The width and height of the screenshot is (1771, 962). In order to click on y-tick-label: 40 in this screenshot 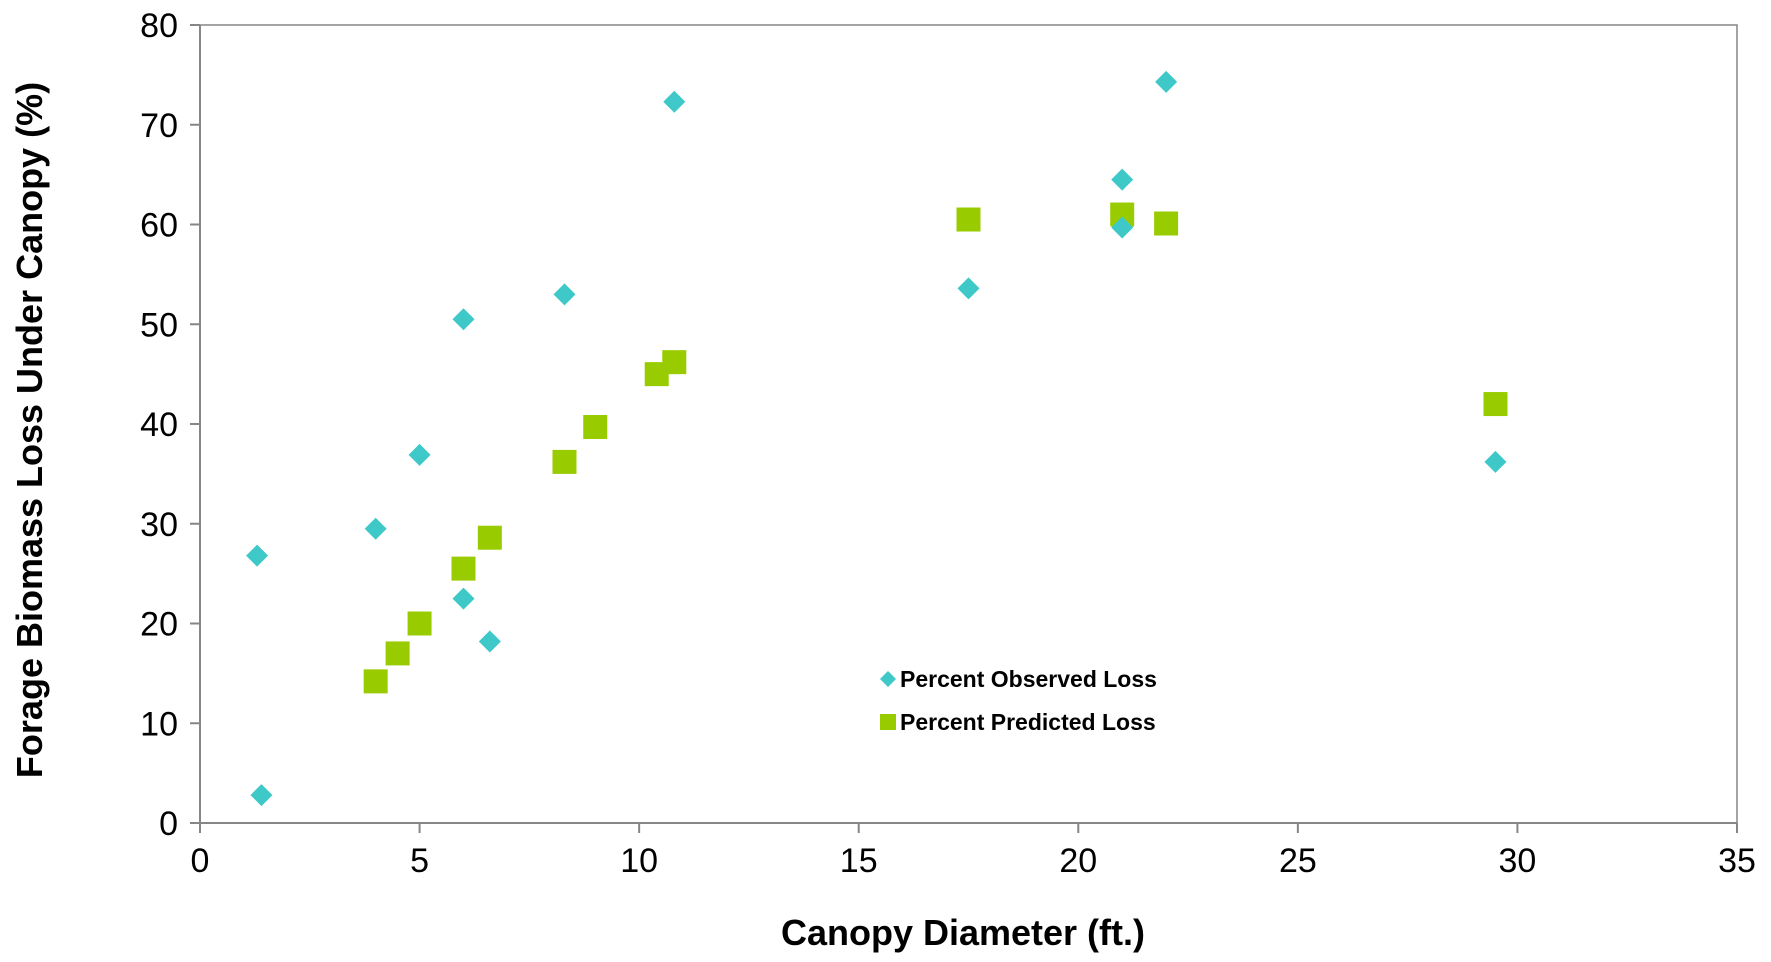, I will do `click(159, 425)`.